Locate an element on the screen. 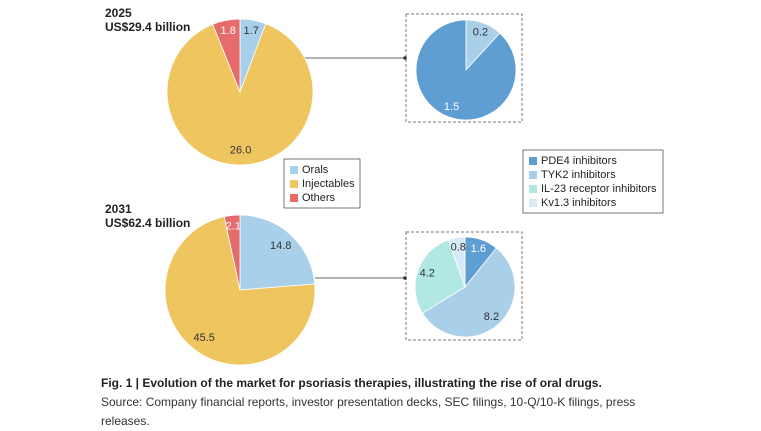 This screenshot has width=761, height=431. legend-label: Kv1.3 inhibitors is located at coordinates (579, 203).